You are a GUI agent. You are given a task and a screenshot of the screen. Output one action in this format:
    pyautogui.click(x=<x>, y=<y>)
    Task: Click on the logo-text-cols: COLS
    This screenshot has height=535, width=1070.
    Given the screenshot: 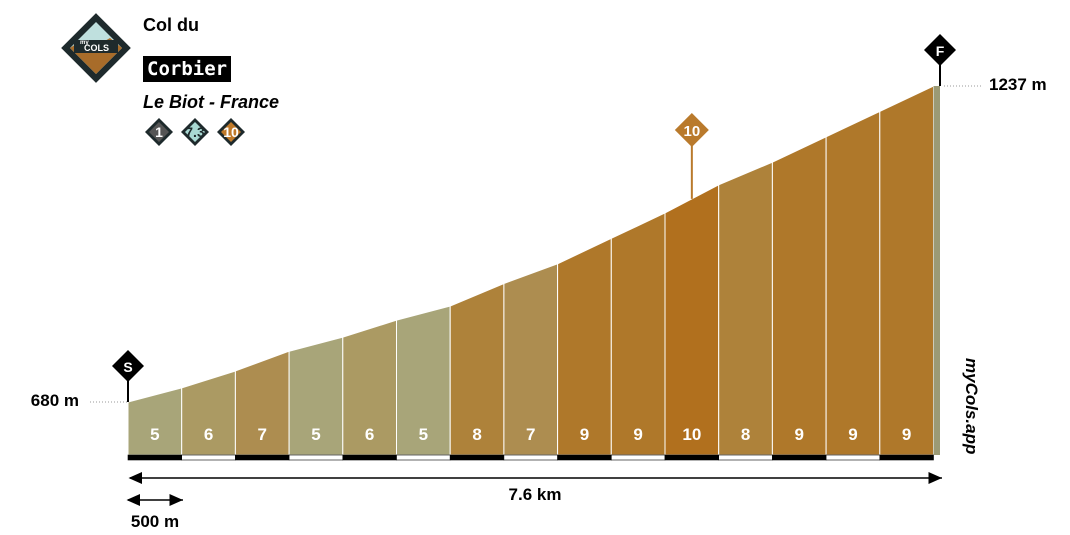 What is the action you would take?
    pyautogui.click(x=96, y=48)
    